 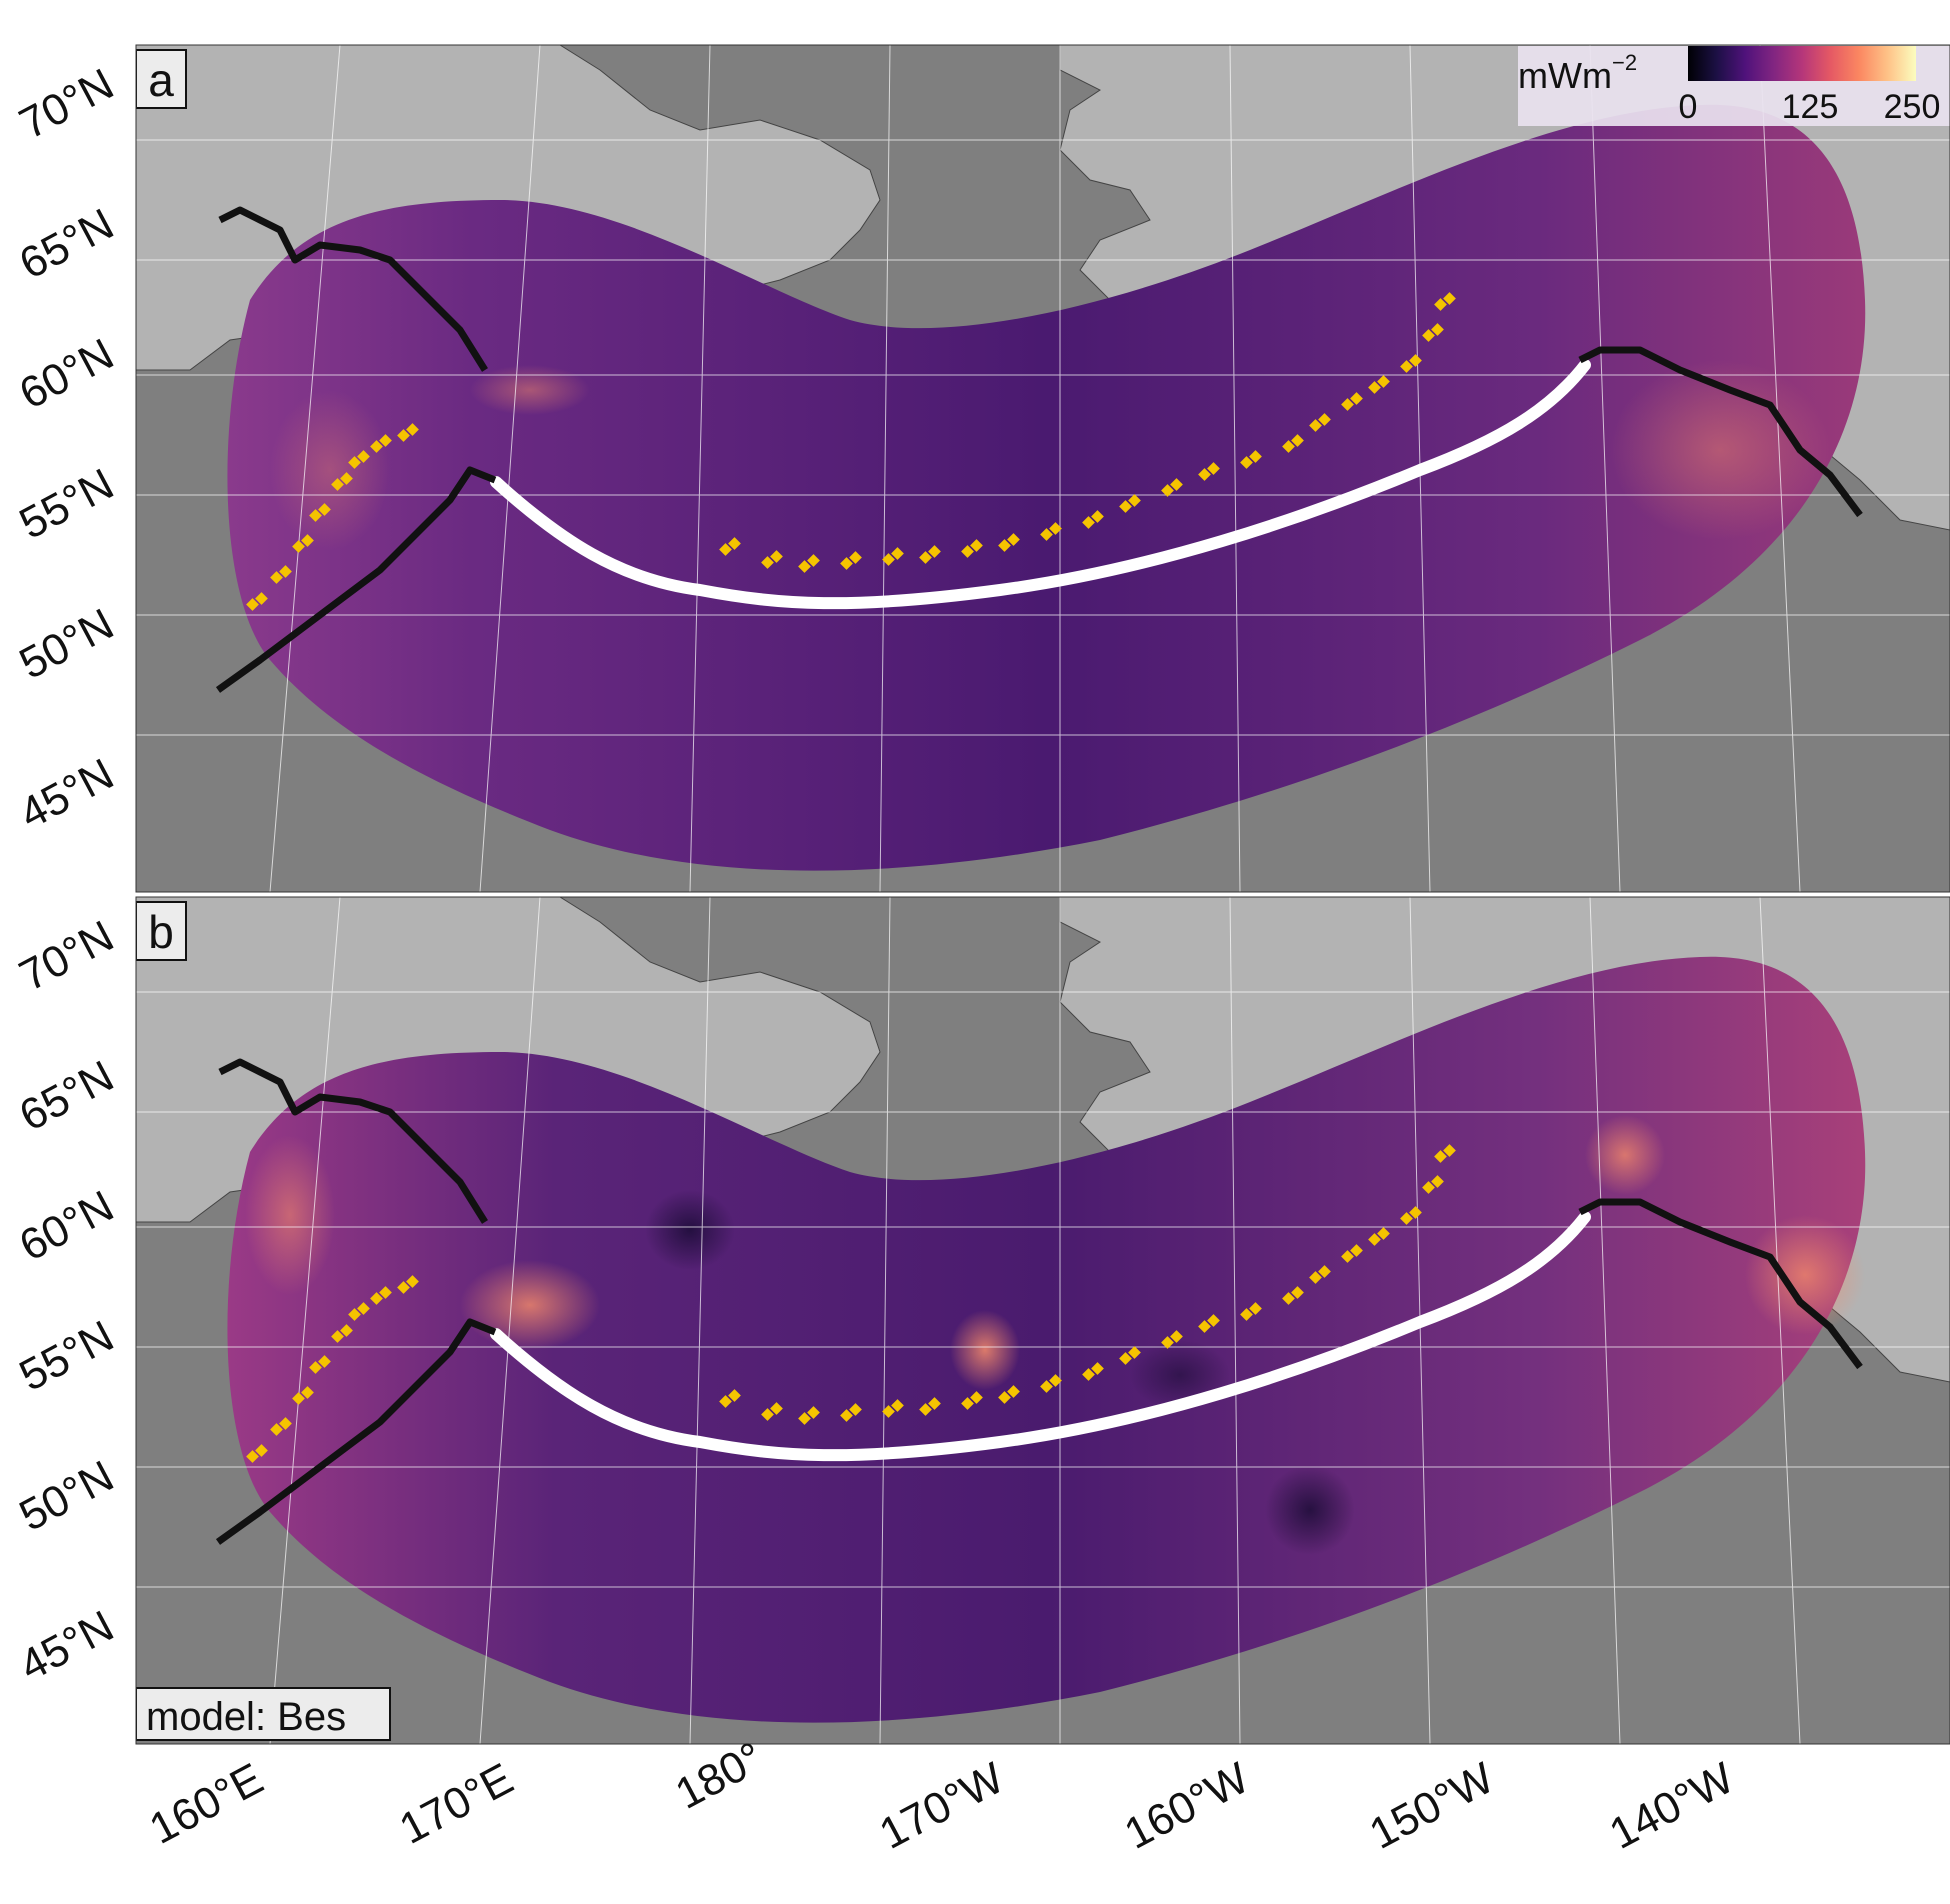 I want to click on latitude-labels-b: 70°N 65°N 60°N 55°N 50°N 45°N, so click(x=67, y=1300).